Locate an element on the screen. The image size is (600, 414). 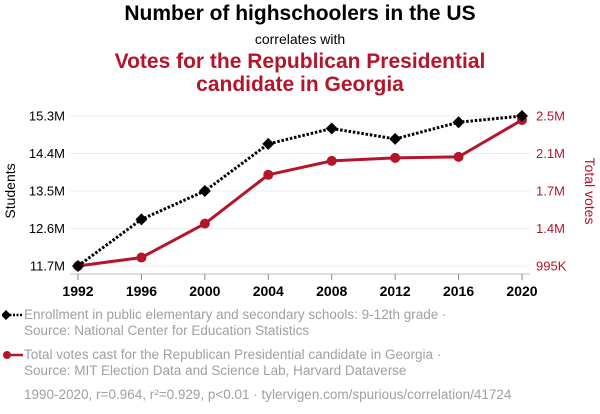
y-left-tick-label: 13.5M is located at coordinates (47, 191).